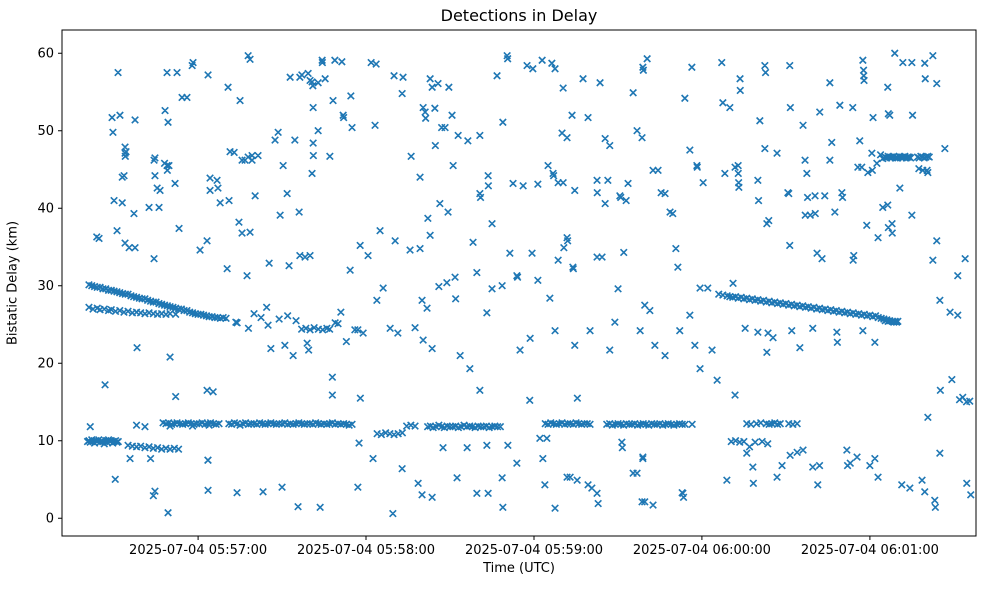  I want to click on y-tick-label: 10, so click(45, 441).